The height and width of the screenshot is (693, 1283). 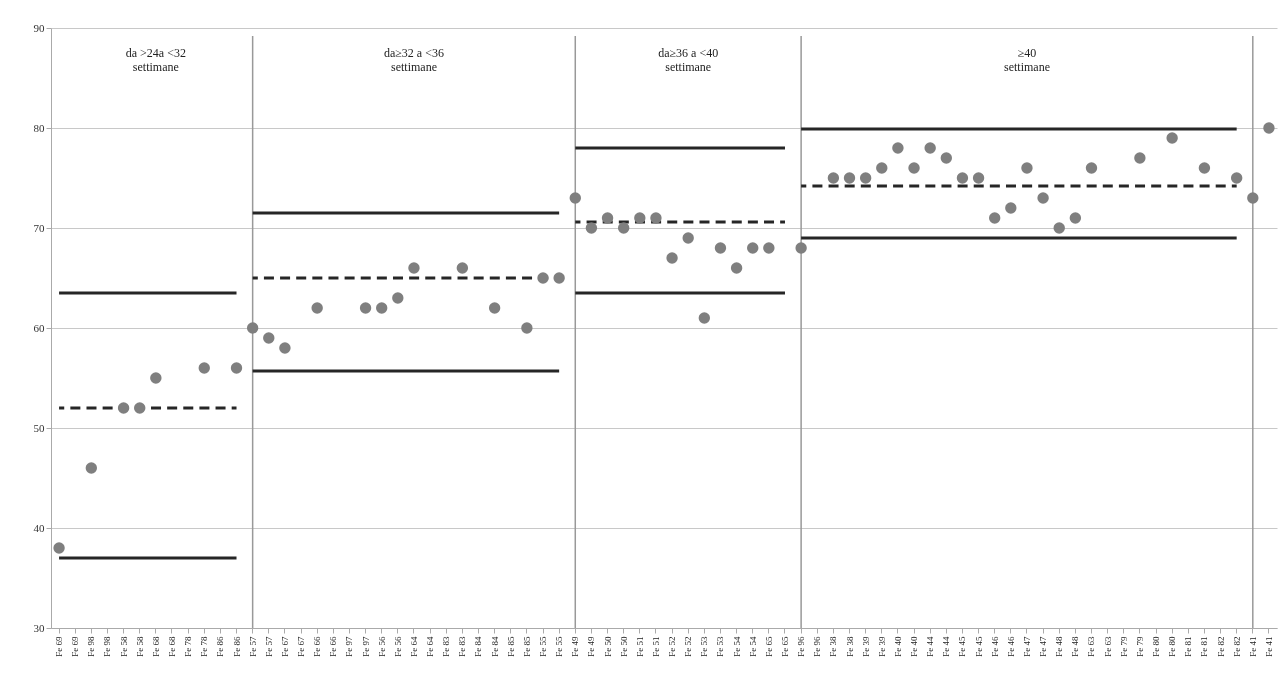 I want to click on x-tick-label: Fe 69, so click(x=75, y=646).